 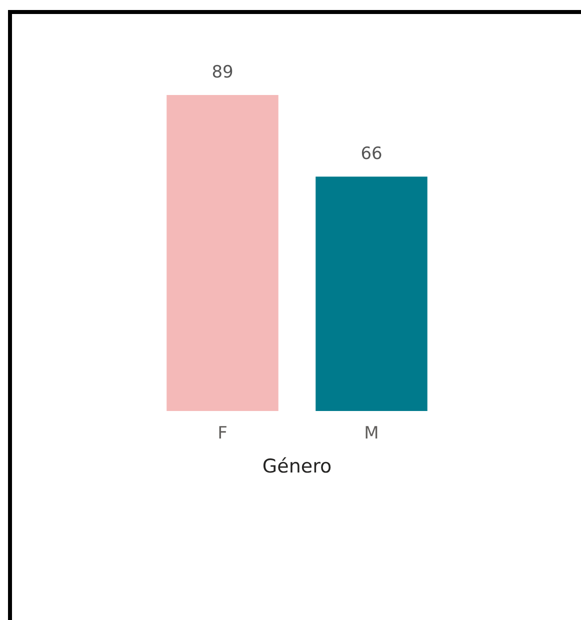 I want to click on x-tick-label: M, so click(x=371, y=434).